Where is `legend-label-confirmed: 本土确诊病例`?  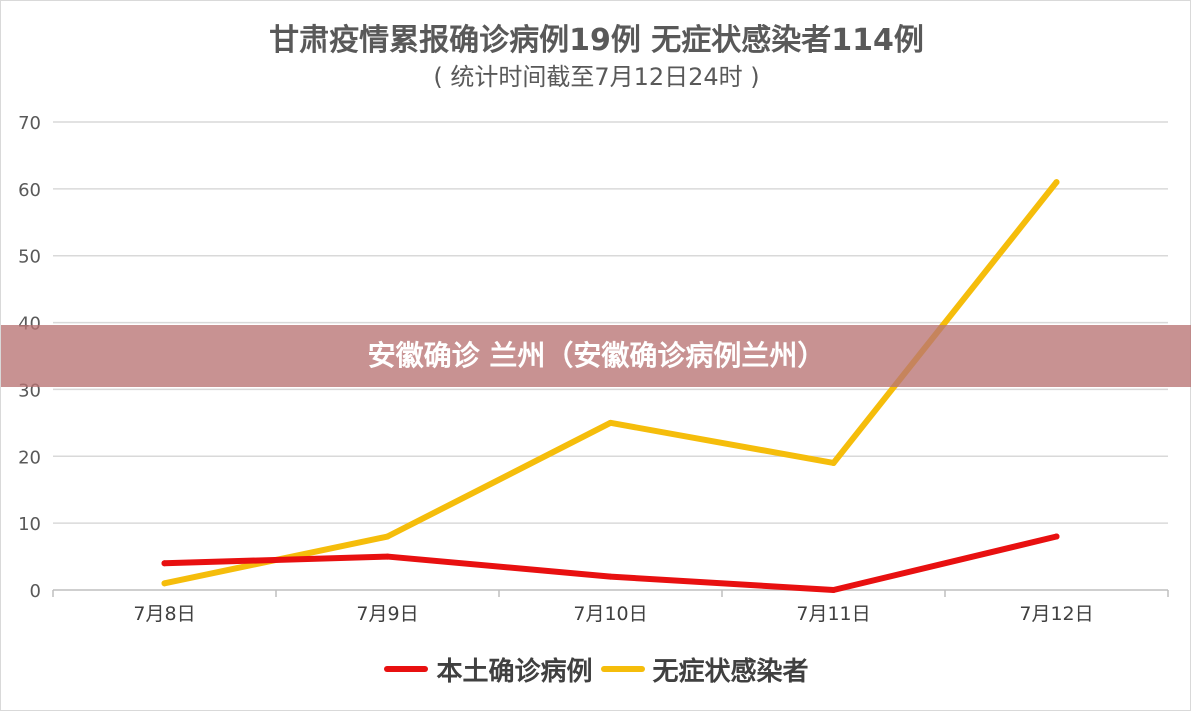 legend-label-confirmed: 本土确诊病例 is located at coordinates (514, 671).